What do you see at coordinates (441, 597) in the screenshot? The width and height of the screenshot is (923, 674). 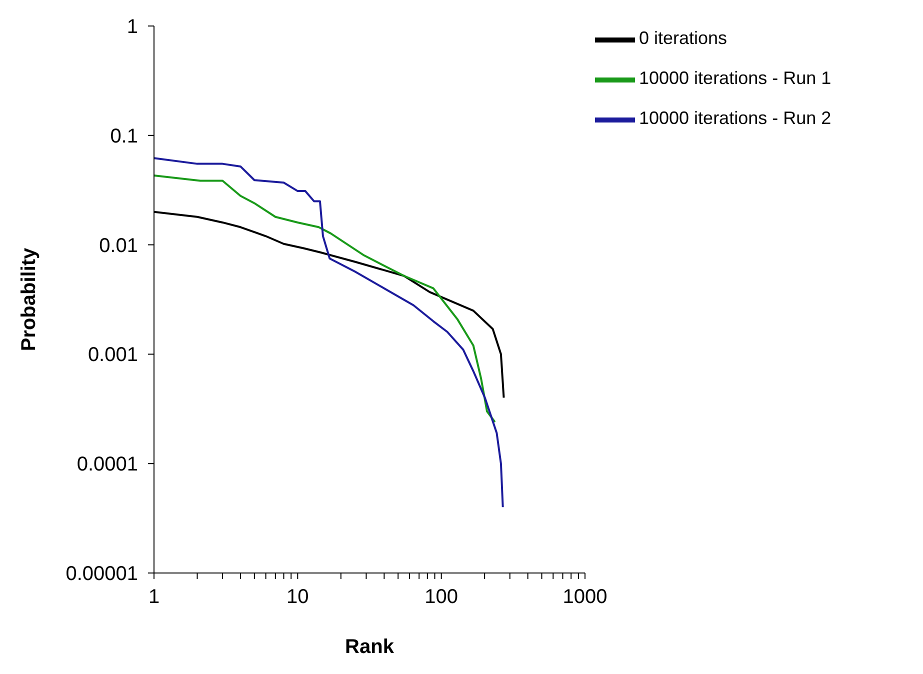 I see `x-tick-label: 100` at bounding box center [441, 597].